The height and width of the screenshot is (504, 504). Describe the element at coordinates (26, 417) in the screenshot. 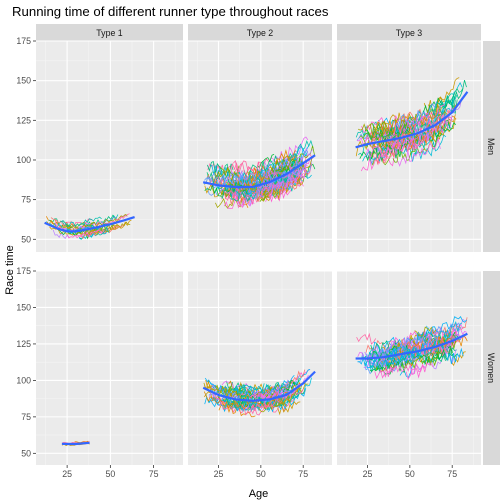

I see `y-tick-label: 75` at that location.